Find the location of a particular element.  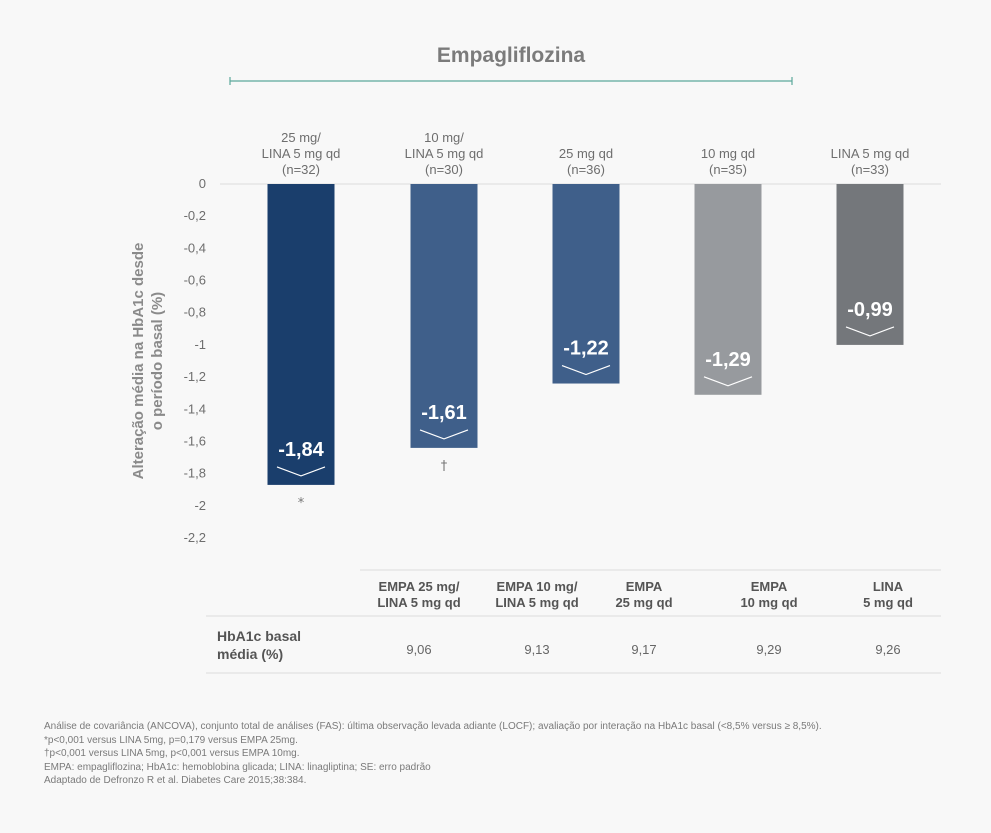

bar-data-label: -1,29 is located at coordinates (728, 360).